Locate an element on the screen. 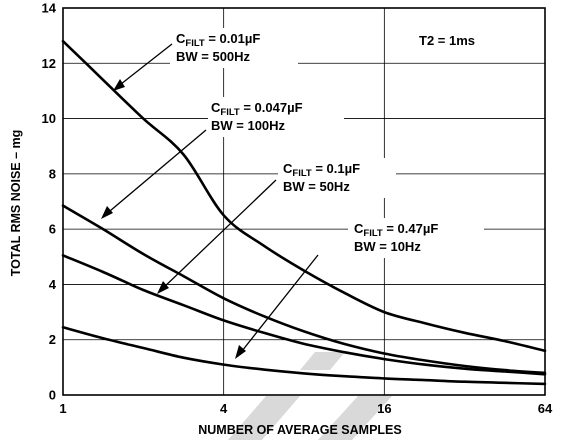  svg-text: CFILT = 0.47µF is located at coordinates (396, 230).